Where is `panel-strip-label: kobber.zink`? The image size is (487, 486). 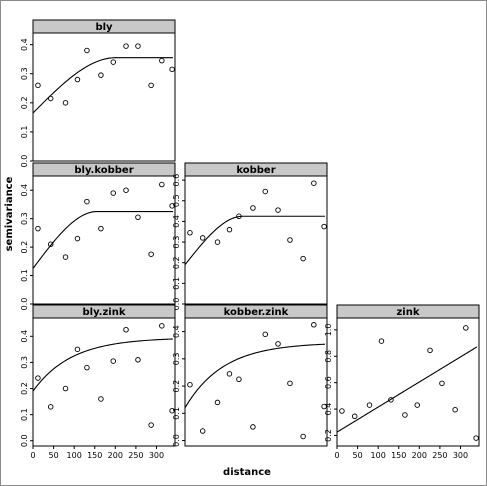
panel-strip-label: kobber.zink is located at coordinates (256, 312).